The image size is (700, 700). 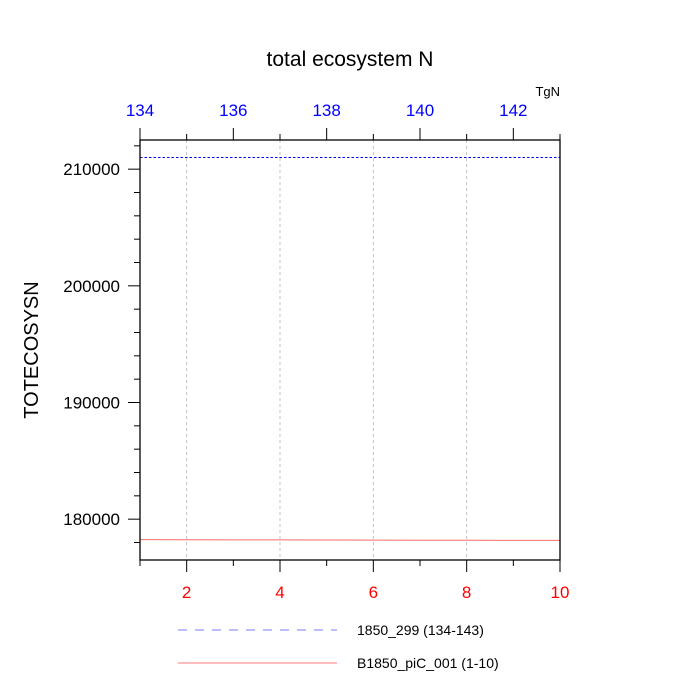 What do you see at coordinates (91, 286) in the screenshot?
I see `y-tick-label: 200000` at bounding box center [91, 286].